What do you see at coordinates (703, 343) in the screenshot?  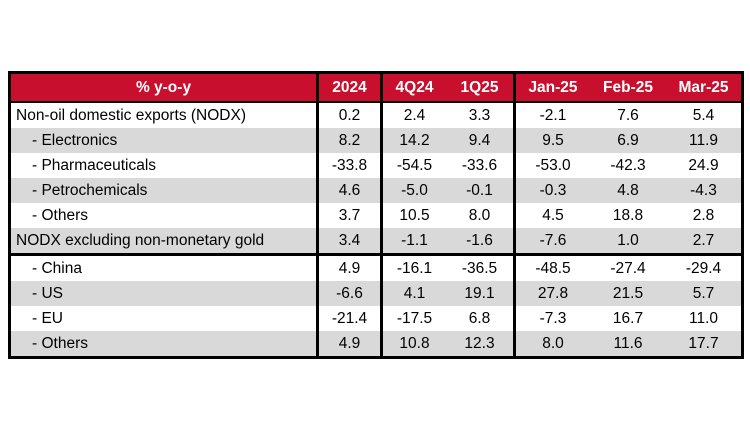 I see `value-cell: 17.7` at bounding box center [703, 343].